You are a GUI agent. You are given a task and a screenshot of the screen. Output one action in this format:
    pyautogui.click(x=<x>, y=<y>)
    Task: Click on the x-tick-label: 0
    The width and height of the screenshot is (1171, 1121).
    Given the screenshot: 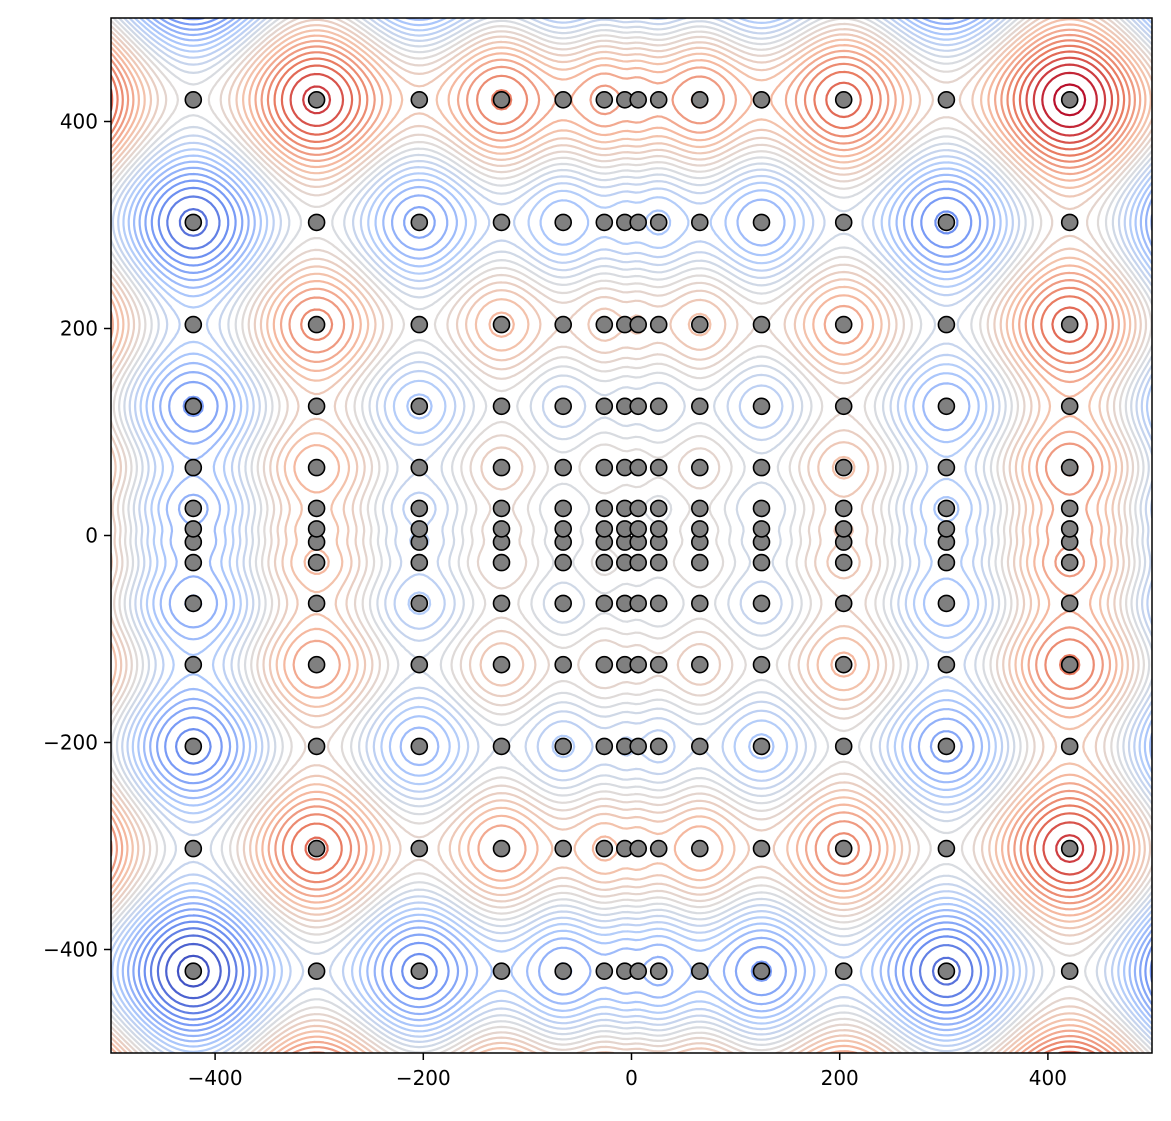 What is the action you would take?
    pyautogui.click(x=631, y=1078)
    